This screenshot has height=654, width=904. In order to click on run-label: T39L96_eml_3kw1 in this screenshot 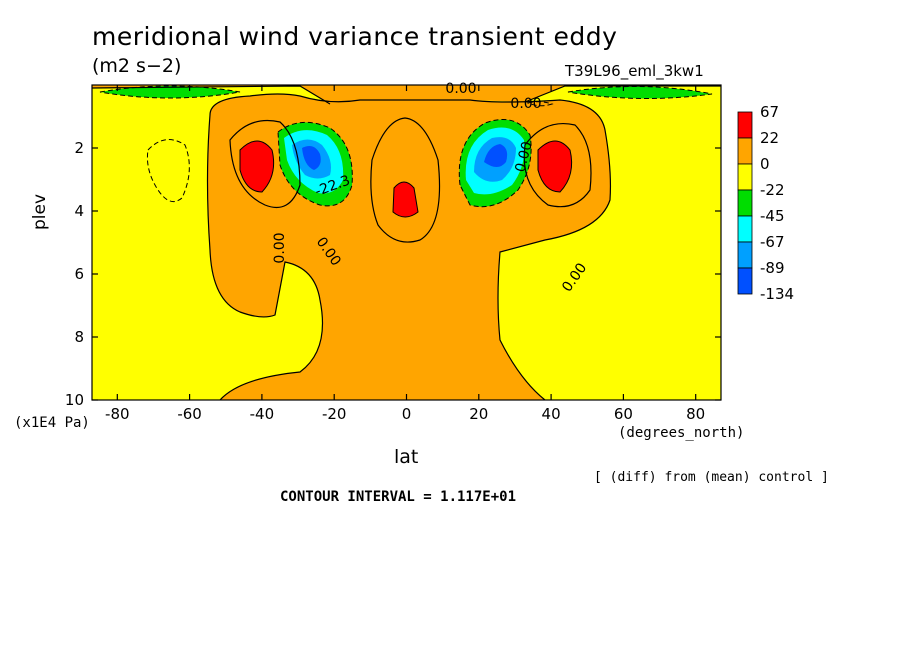, I will do `click(634, 71)`.